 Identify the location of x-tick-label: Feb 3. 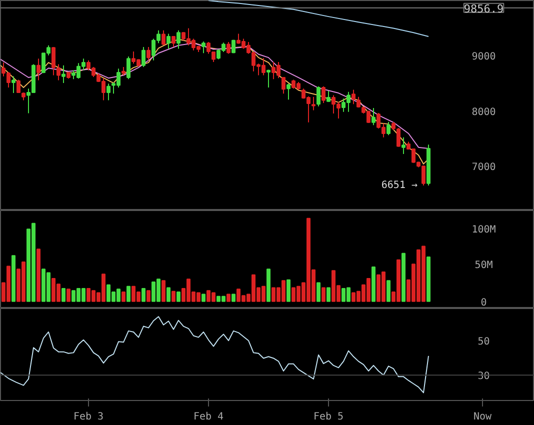
(88, 417).